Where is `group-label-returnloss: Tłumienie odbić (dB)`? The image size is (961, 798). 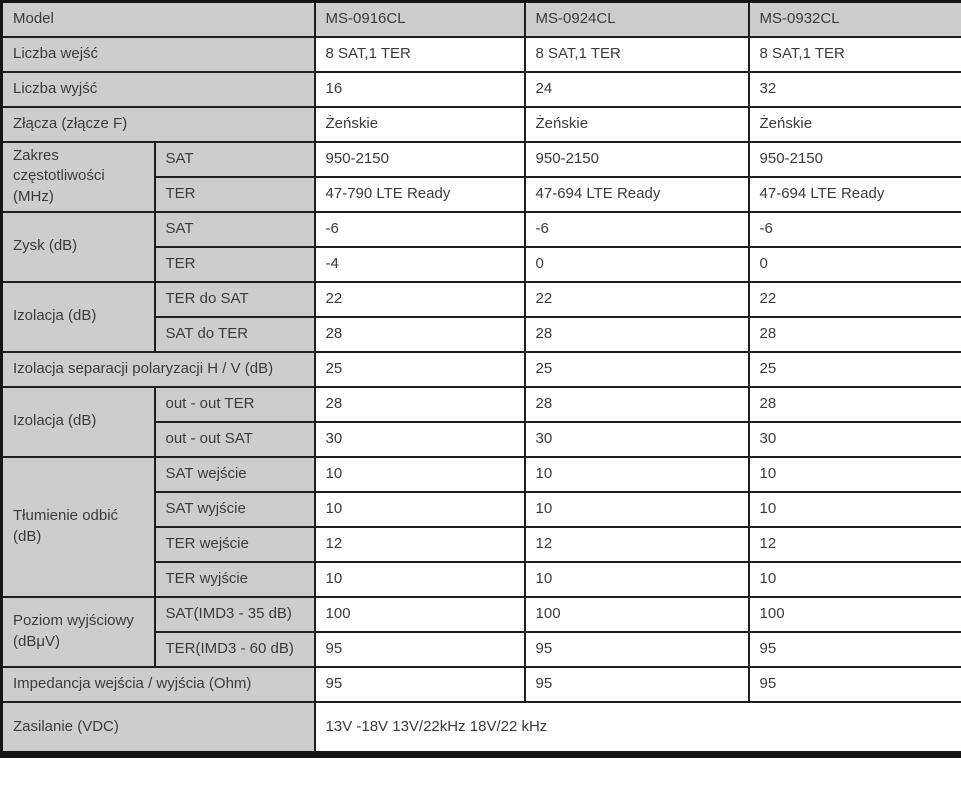 group-label-returnloss: Tłumienie odbić (dB) is located at coordinates (78, 526).